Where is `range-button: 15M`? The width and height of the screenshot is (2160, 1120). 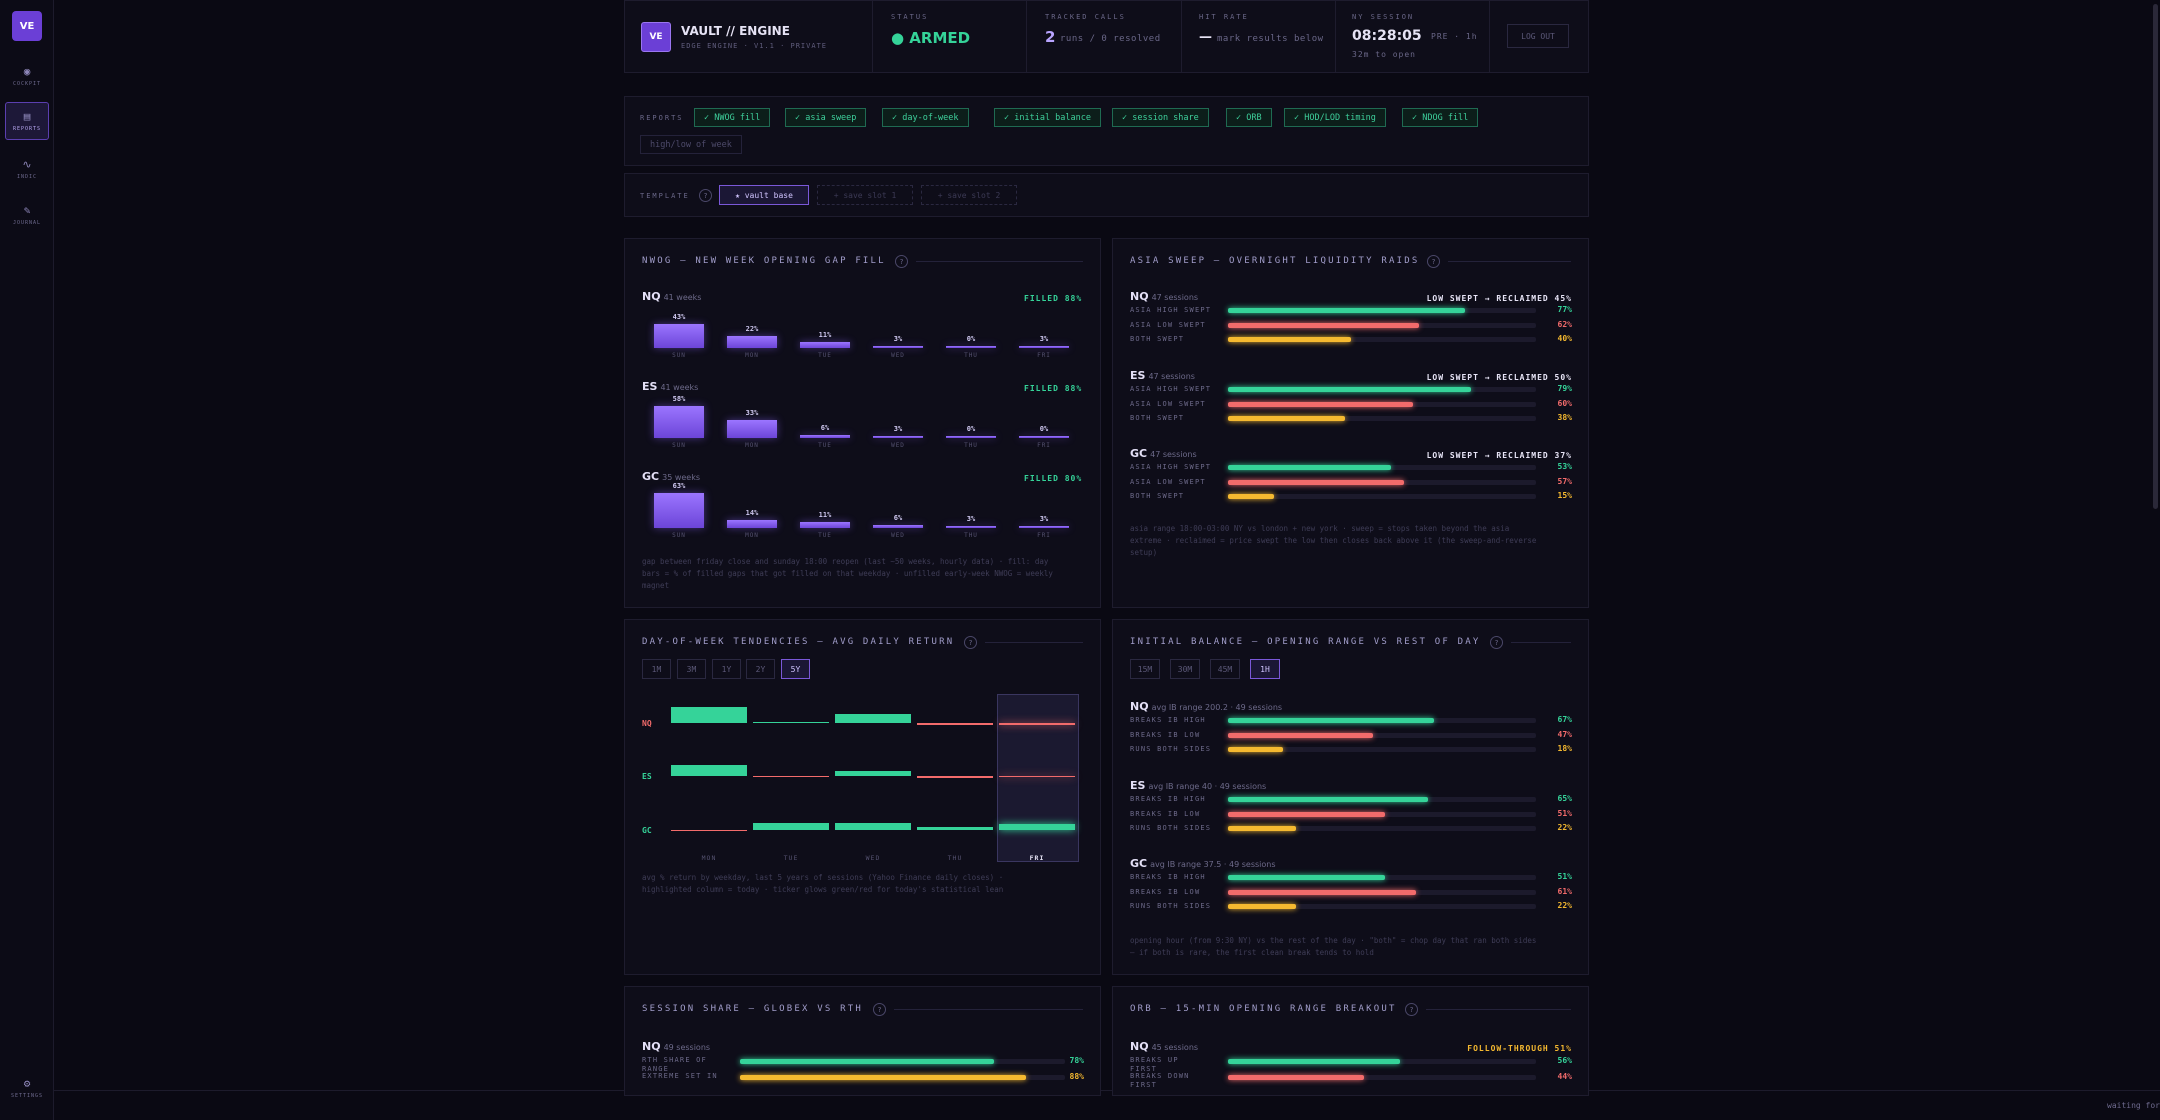
range-button: 15M is located at coordinates (1145, 669).